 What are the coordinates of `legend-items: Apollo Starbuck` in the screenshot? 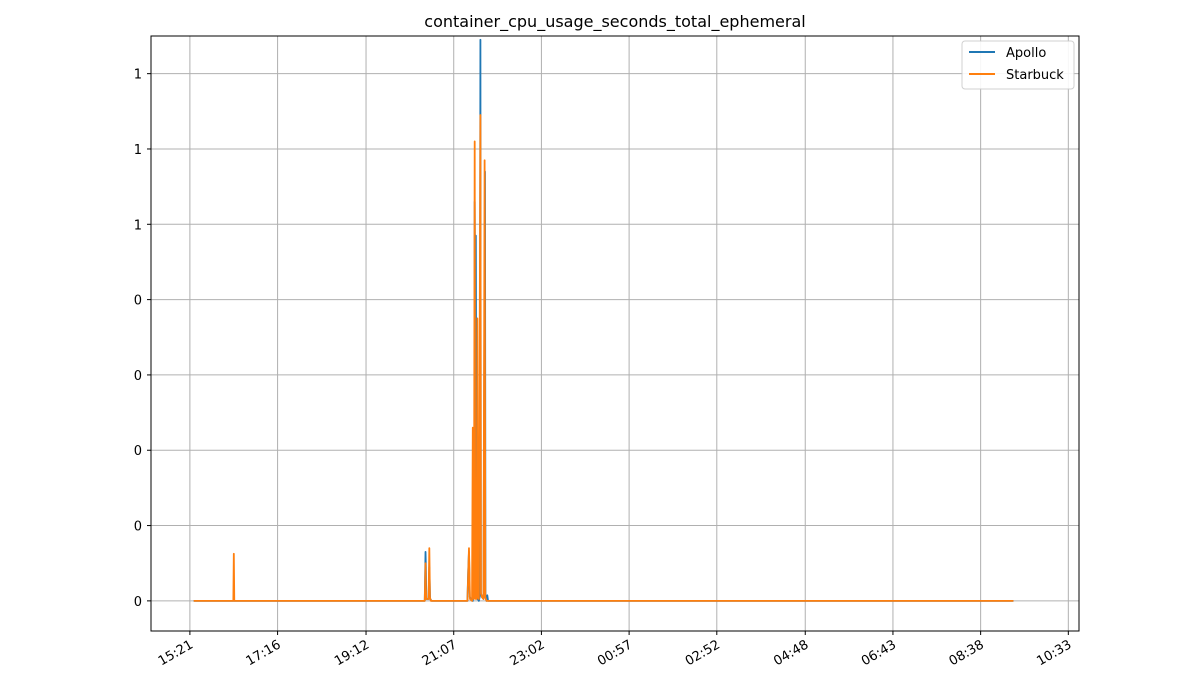 It's located at (1016, 64).